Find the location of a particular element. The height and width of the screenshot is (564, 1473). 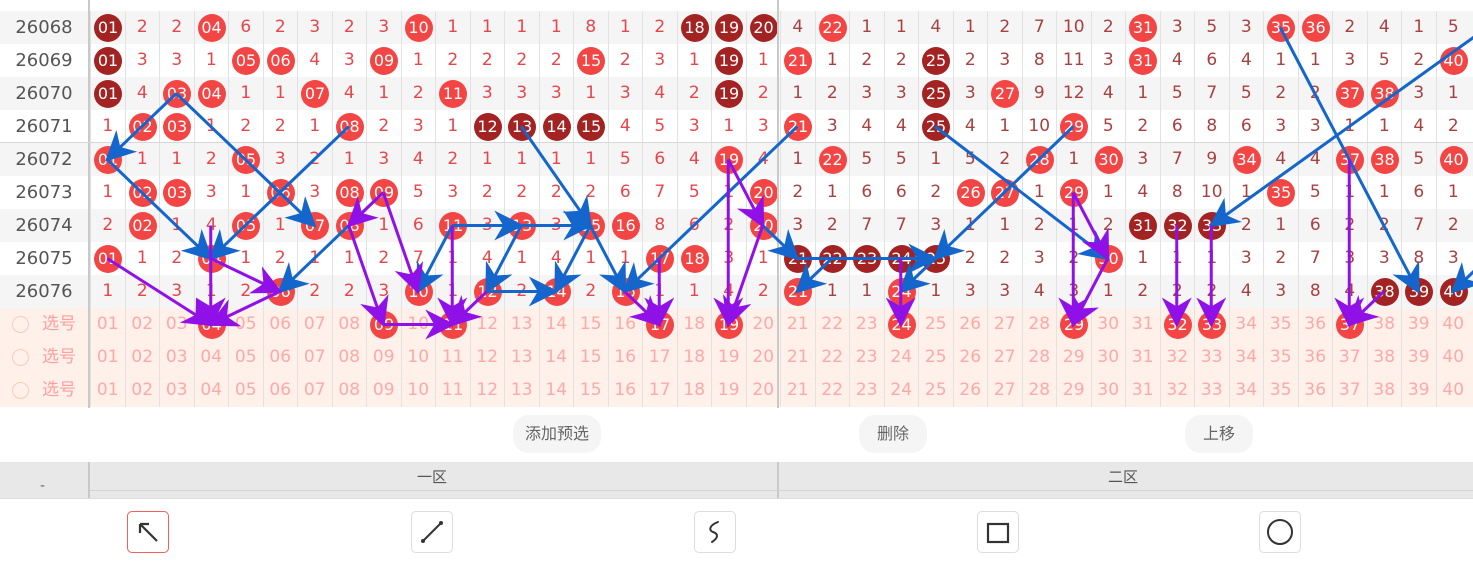

select-number-cell: 25 is located at coordinates (935, 390).